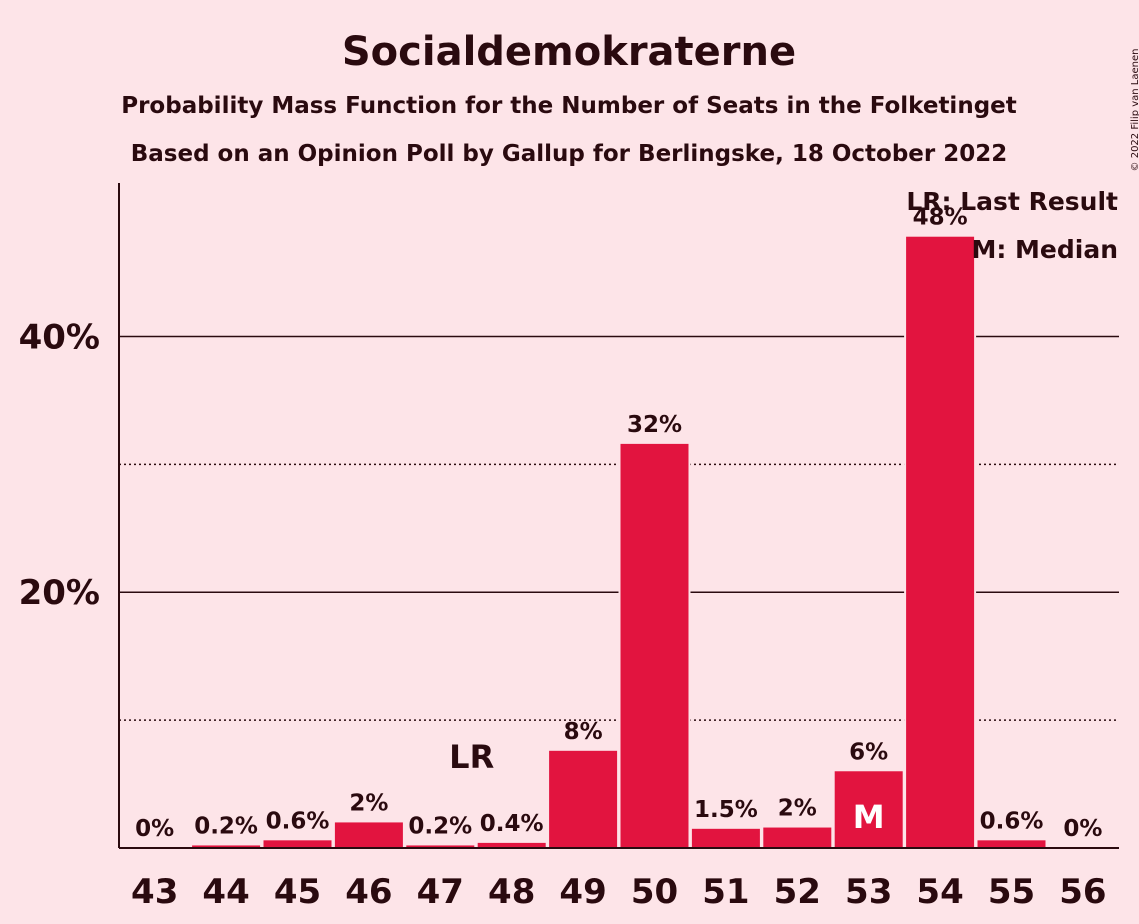 The height and width of the screenshot is (924, 1139). What do you see at coordinates (1012, 225) in the screenshot?
I see `legend: LR: Last Result M: Median` at bounding box center [1012, 225].